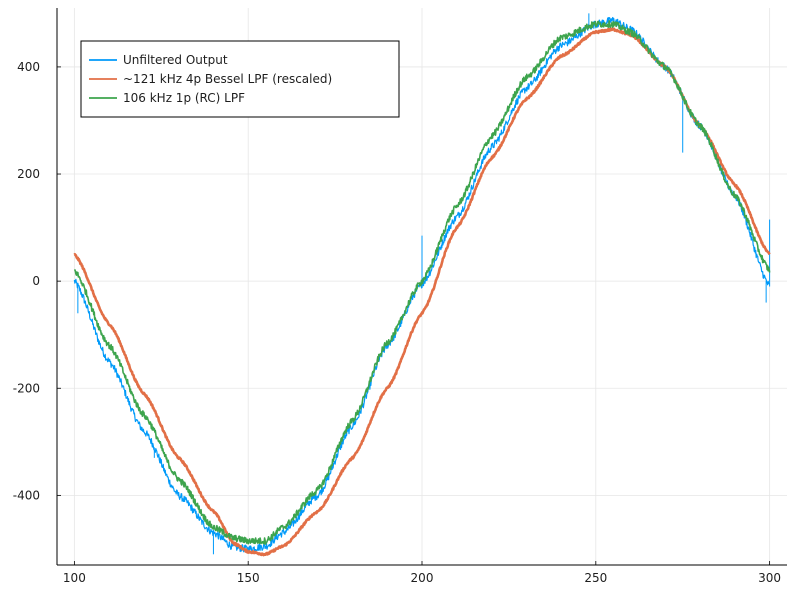  Describe the element at coordinates (26, 388) in the screenshot. I see `y-tick-label: -200` at that location.